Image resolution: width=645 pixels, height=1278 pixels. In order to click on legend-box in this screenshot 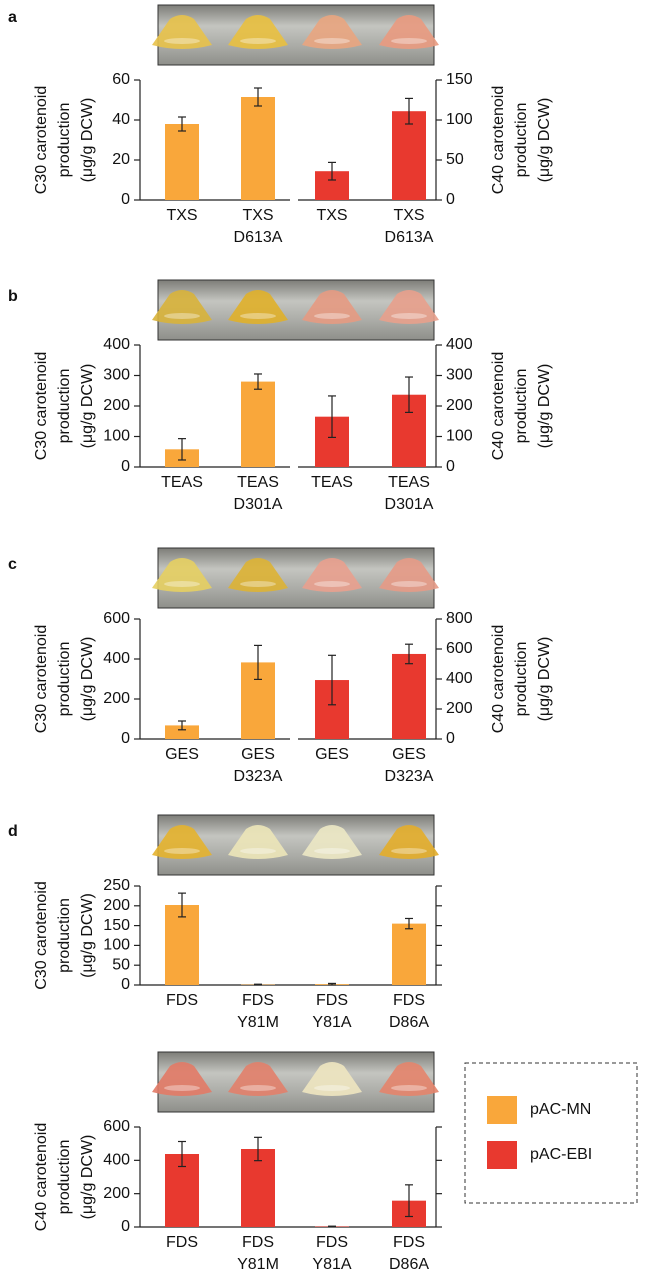, I will do `click(551, 1133)`.